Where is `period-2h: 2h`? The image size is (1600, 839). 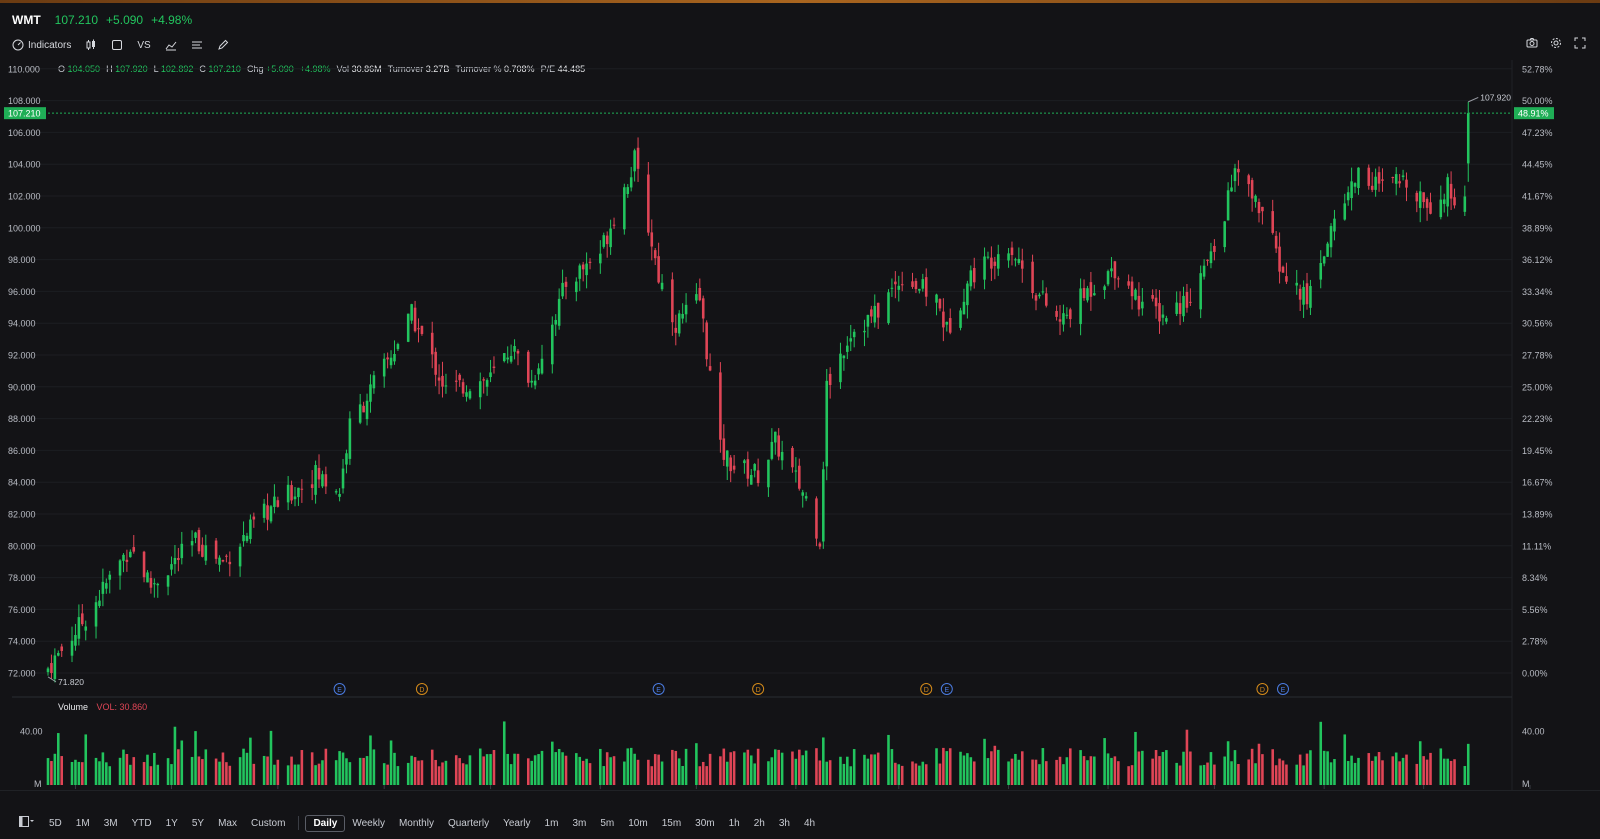
period-2h: 2h is located at coordinates (759, 823).